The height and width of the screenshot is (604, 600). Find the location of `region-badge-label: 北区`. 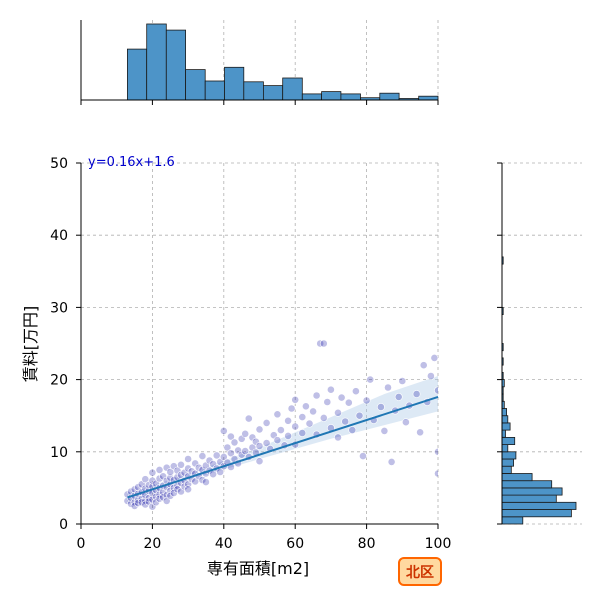

region-badge-label: 北区 is located at coordinates (420, 573).